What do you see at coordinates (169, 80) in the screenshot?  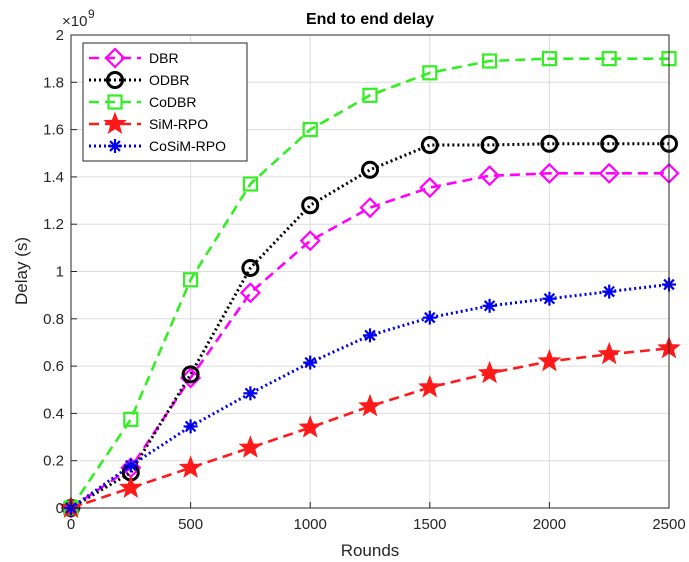 I see `legend-label: ODBR` at bounding box center [169, 80].